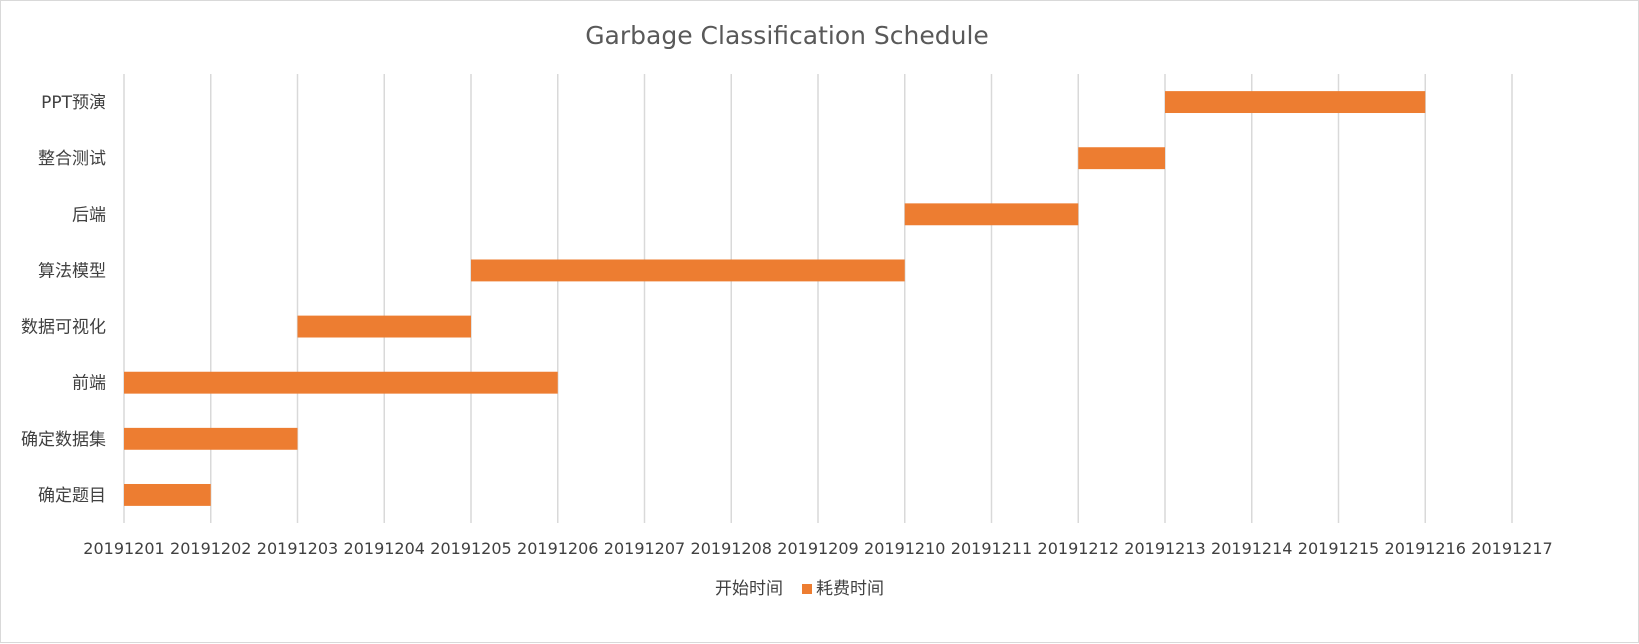 The height and width of the screenshot is (644, 1639). Describe the element at coordinates (904, 548) in the screenshot. I see `x-tick-label: 20191210` at that location.